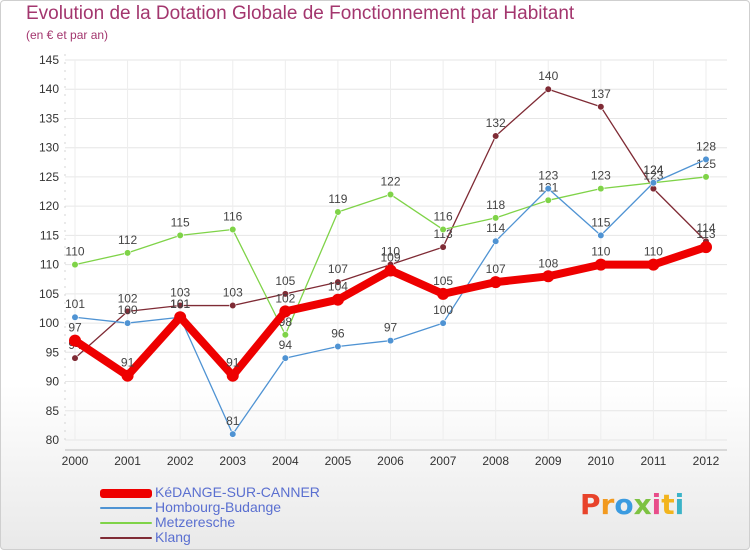 Image resolution: width=750 pixels, height=550 pixels. Describe the element at coordinates (232, 217) in the screenshot. I see `data-label-metzeresche-2003: 116` at that location.